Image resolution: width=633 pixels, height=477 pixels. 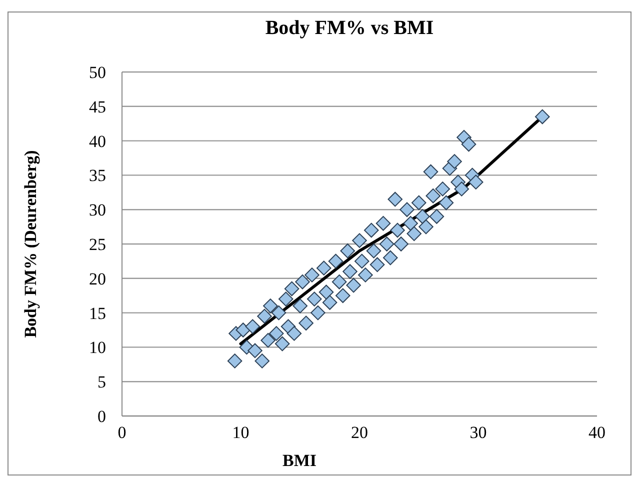 I want to click on y-tick-label: 0, so click(x=102, y=416).